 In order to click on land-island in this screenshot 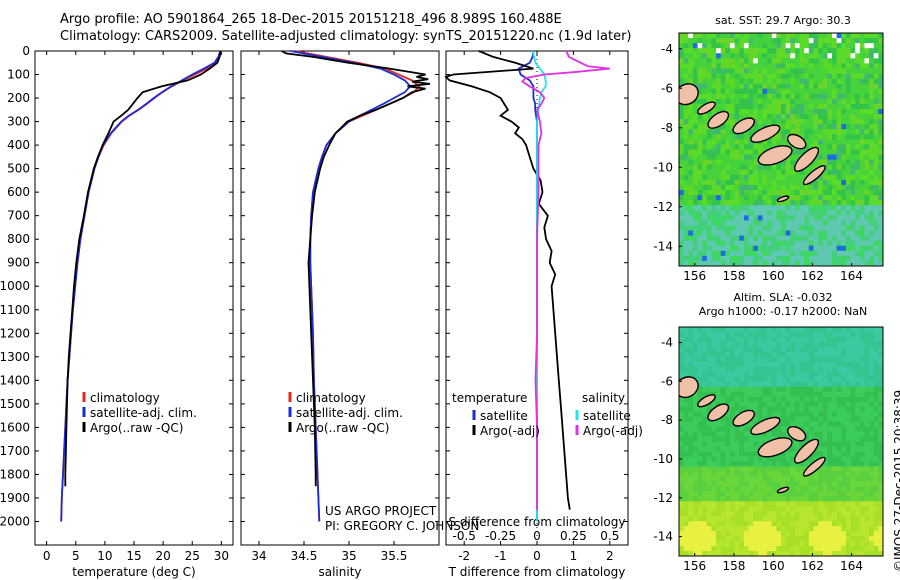, I will do `click(806, 159)`.